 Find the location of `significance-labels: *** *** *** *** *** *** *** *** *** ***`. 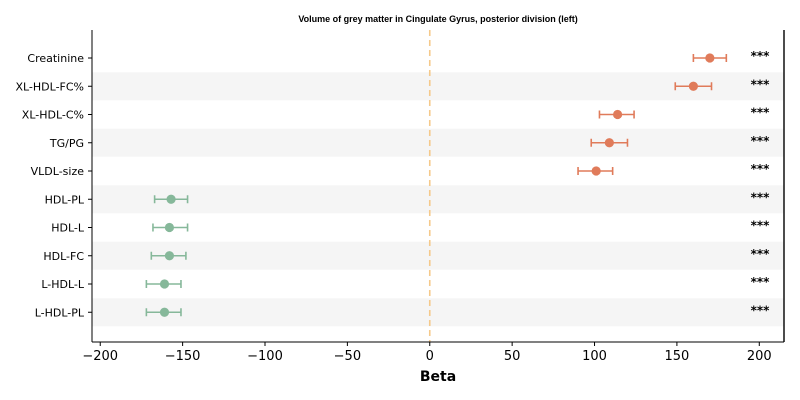

significance-labels: *** *** *** *** *** *** *** *** *** *** is located at coordinates (761, 183).